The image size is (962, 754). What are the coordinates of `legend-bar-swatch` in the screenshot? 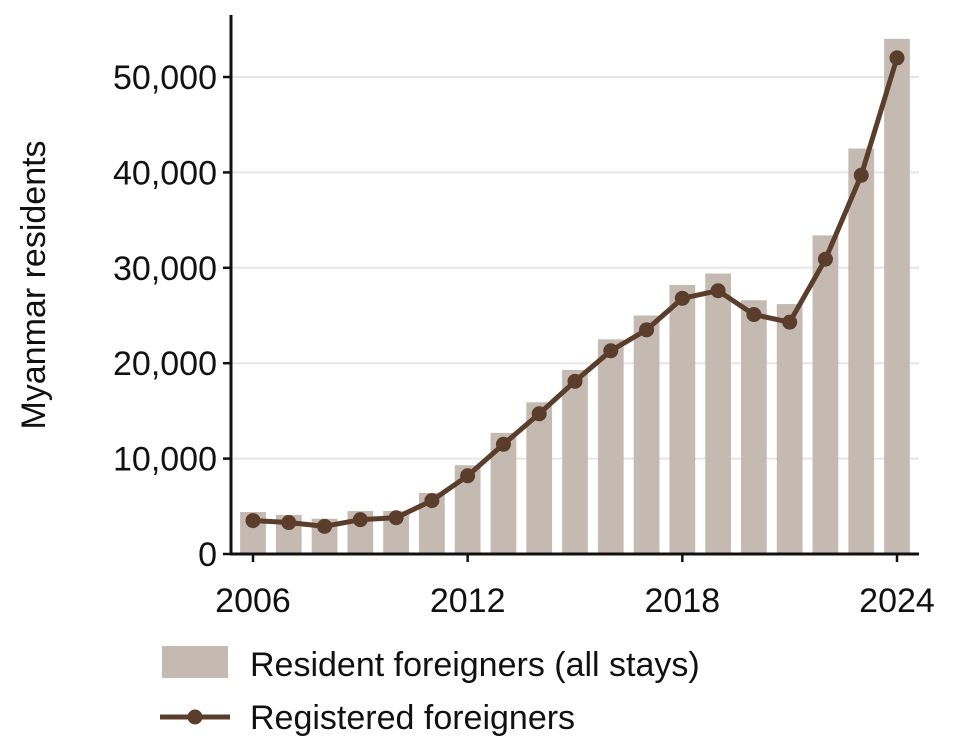 It's located at (195, 662).